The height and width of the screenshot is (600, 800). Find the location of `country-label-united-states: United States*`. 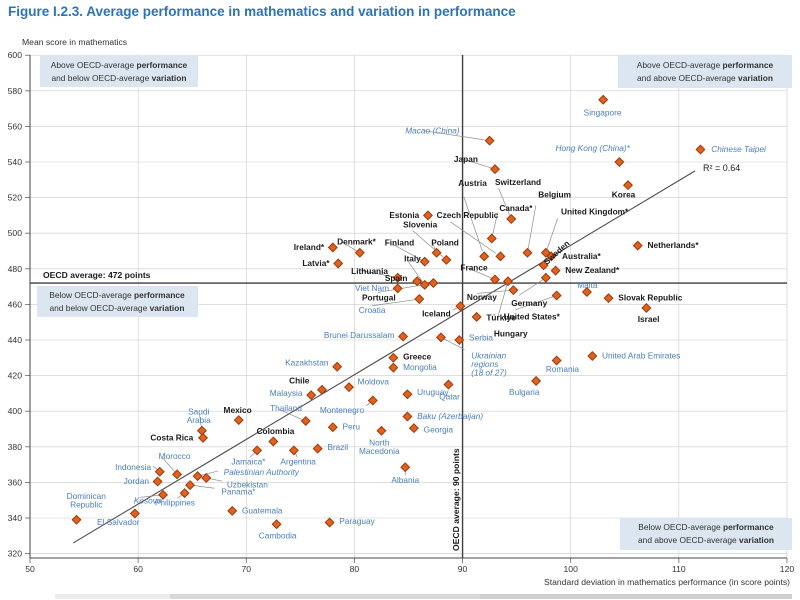

country-label-united-states: United States* is located at coordinates (532, 316).